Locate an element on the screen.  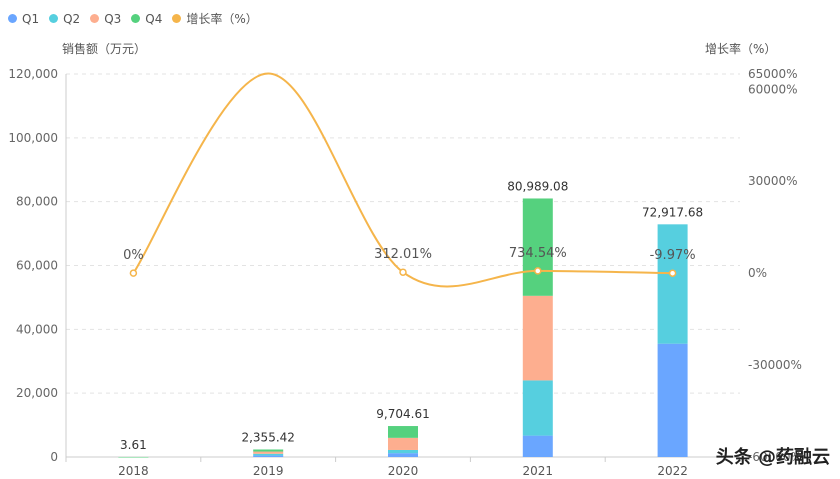
legend-item-q1: Q1 is located at coordinates (23, 19).